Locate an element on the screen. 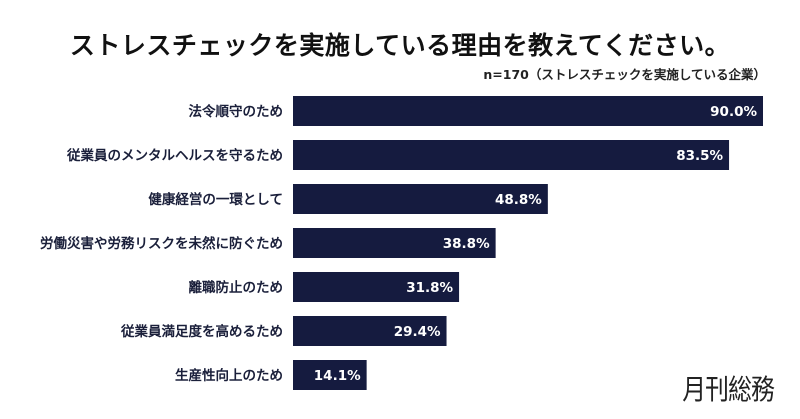 The image size is (800, 419). category-label: 労働災害や労務リスクを未然に防ぐため is located at coordinates (161, 243).